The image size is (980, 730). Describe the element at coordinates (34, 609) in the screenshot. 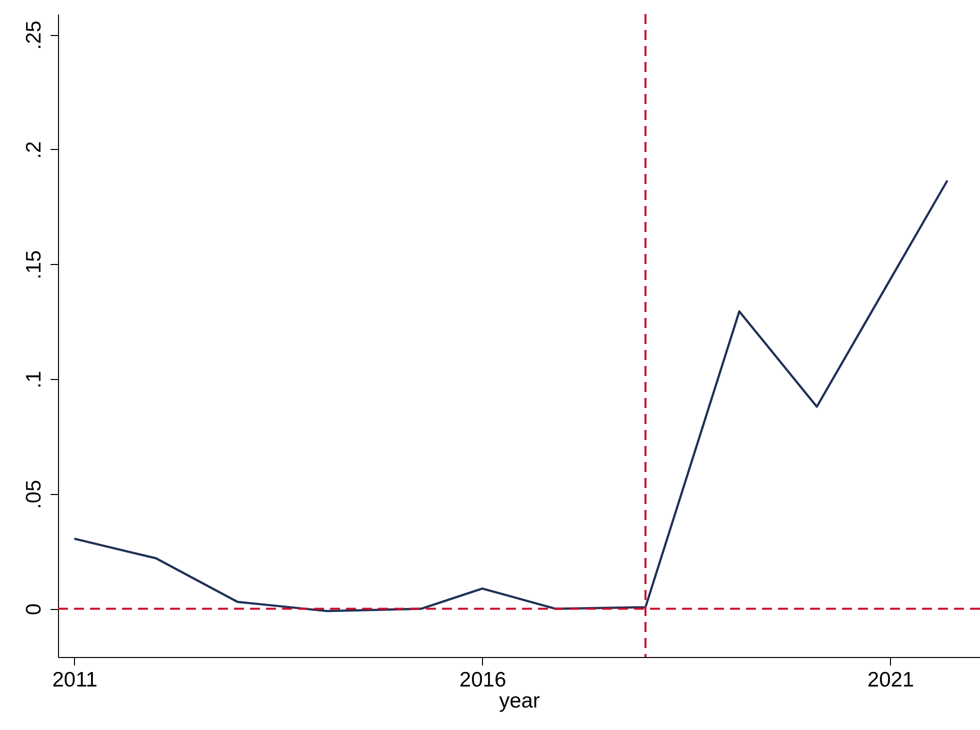

I see `y-tick-label: 0` at that location.